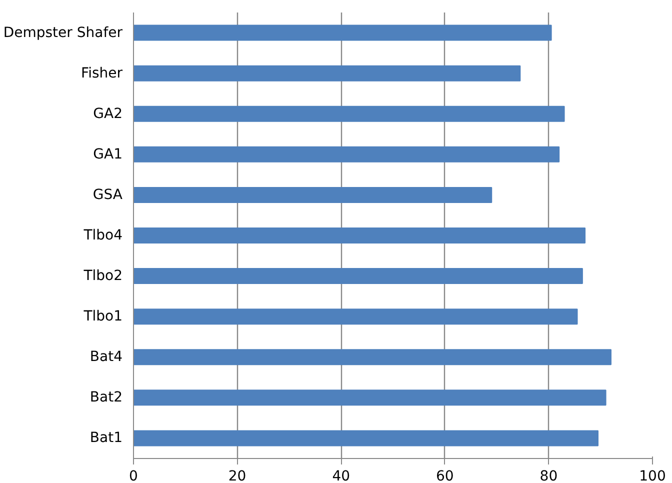  What do you see at coordinates (107, 194) in the screenshot?
I see `y-tick-label: GSA` at bounding box center [107, 194].